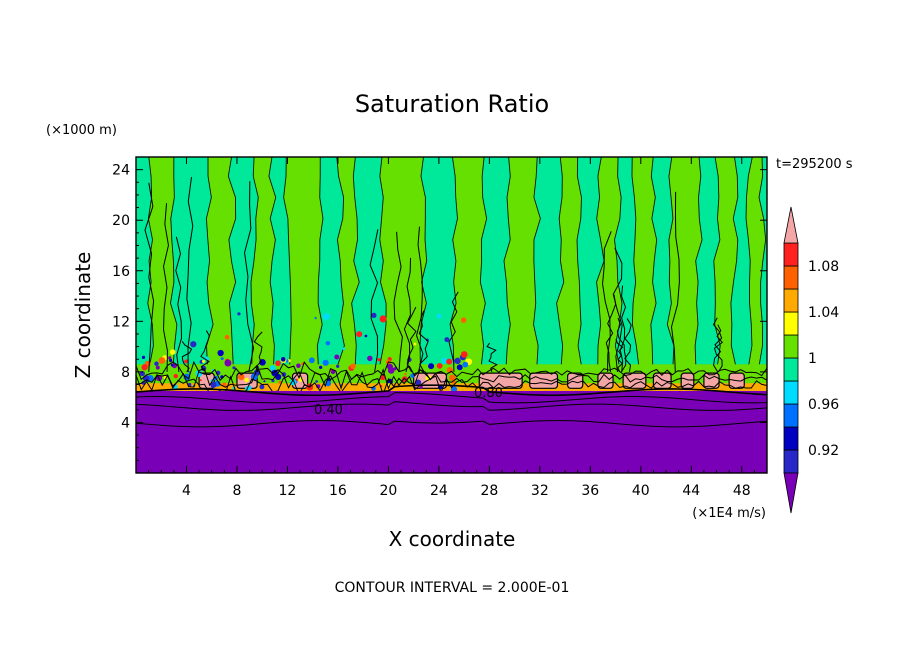 Image resolution: width=904 pixels, height=654 pixels. I want to click on x-axis-label: X coordinate, so click(452, 539).